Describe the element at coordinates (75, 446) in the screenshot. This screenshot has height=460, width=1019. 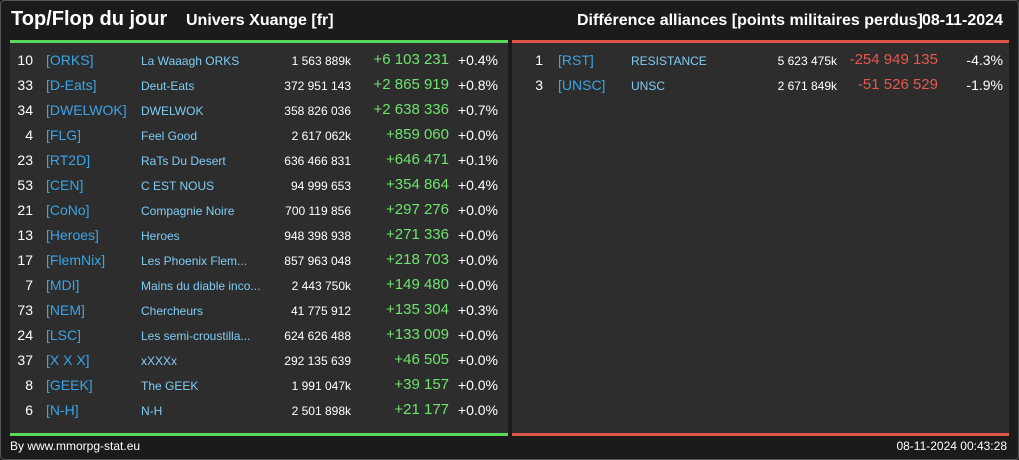
I see `footer-credit: By www.mmorpg-stat.eu` at that location.